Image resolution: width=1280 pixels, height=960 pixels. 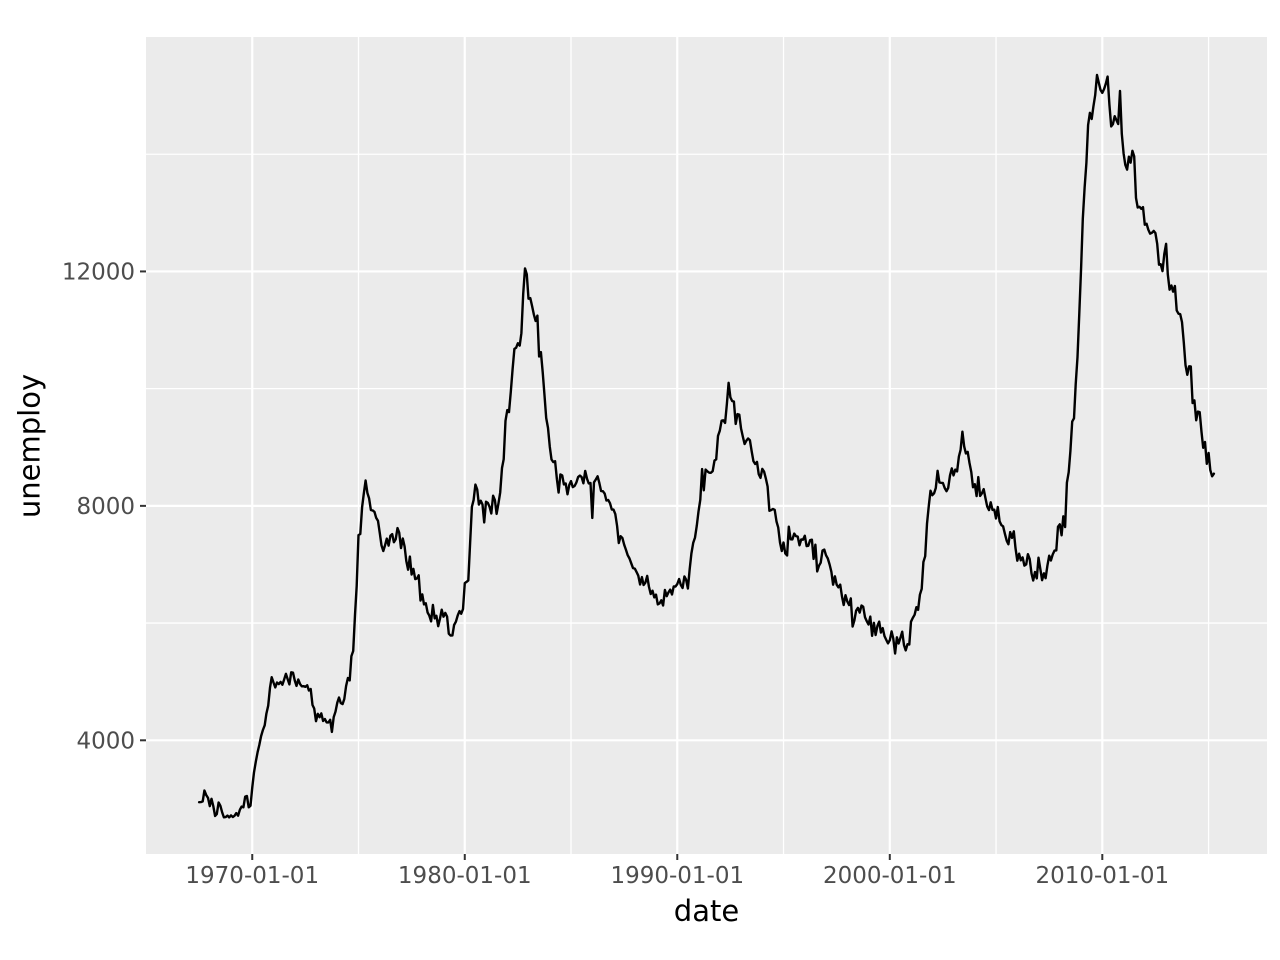 What do you see at coordinates (890, 876) in the screenshot?
I see `x-tick-label: 2000-01-01` at bounding box center [890, 876].